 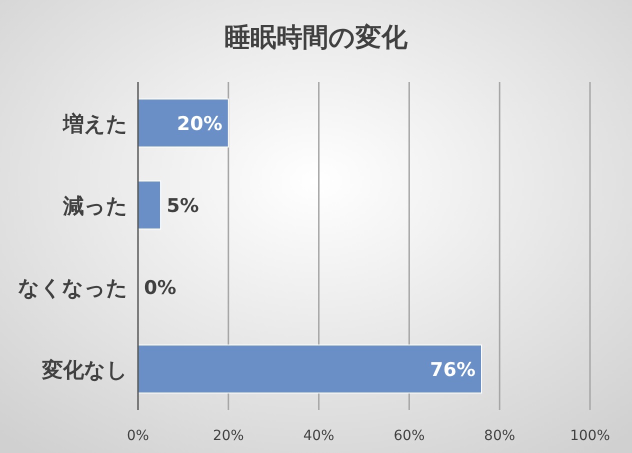 I want to click on data-label: 0%, so click(x=160, y=288).